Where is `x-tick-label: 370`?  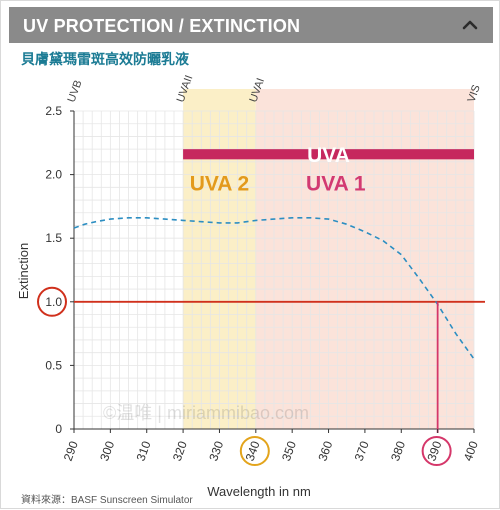 x-tick-label: 370 is located at coordinates (362, 451).